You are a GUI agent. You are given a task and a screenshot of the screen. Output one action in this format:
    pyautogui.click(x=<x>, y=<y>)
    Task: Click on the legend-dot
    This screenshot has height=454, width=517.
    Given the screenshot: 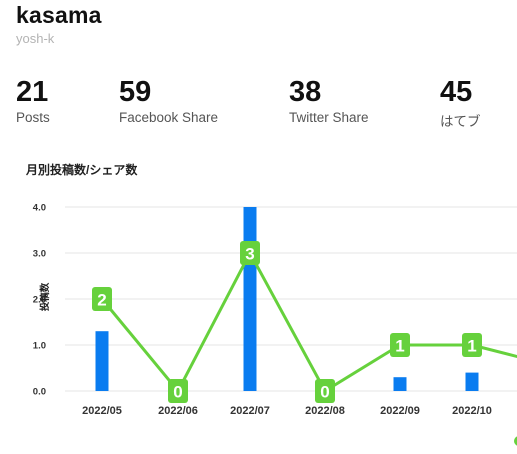 What is the action you would take?
    pyautogui.click(x=515, y=441)
    